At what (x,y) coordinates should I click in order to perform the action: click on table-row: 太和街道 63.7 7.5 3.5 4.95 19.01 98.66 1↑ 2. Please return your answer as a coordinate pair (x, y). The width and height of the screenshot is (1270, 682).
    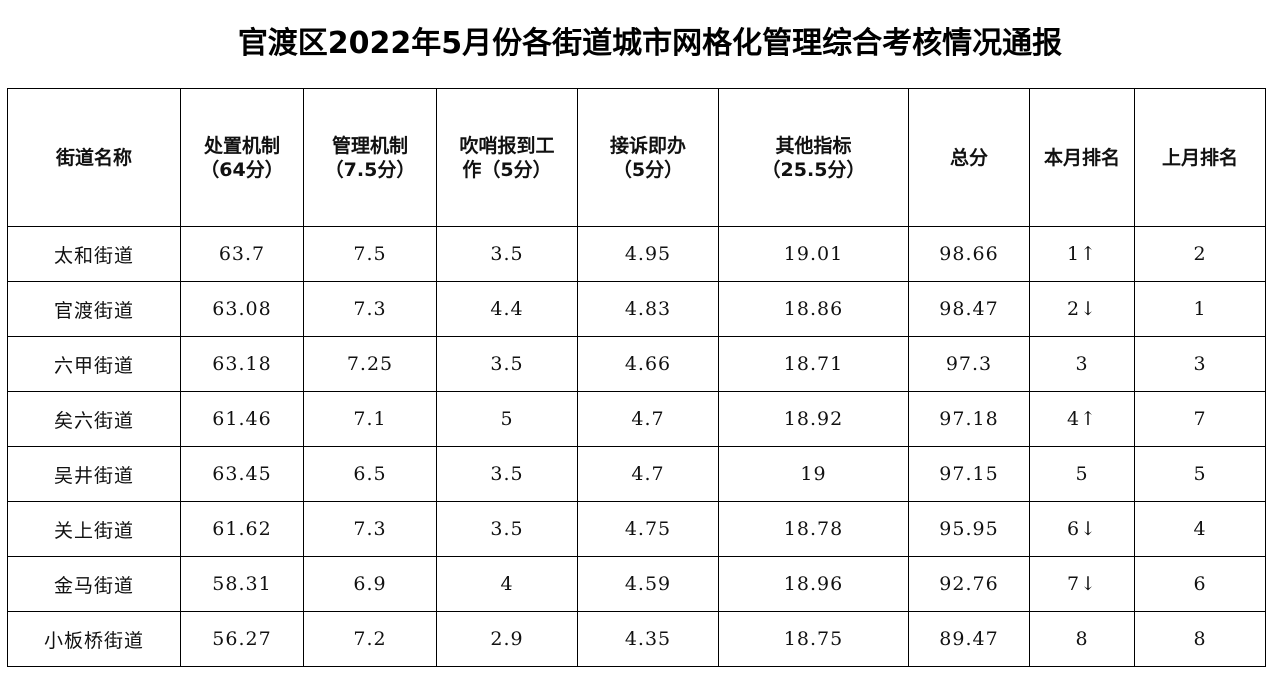
    Looking at the image, I should click on (636, 254).